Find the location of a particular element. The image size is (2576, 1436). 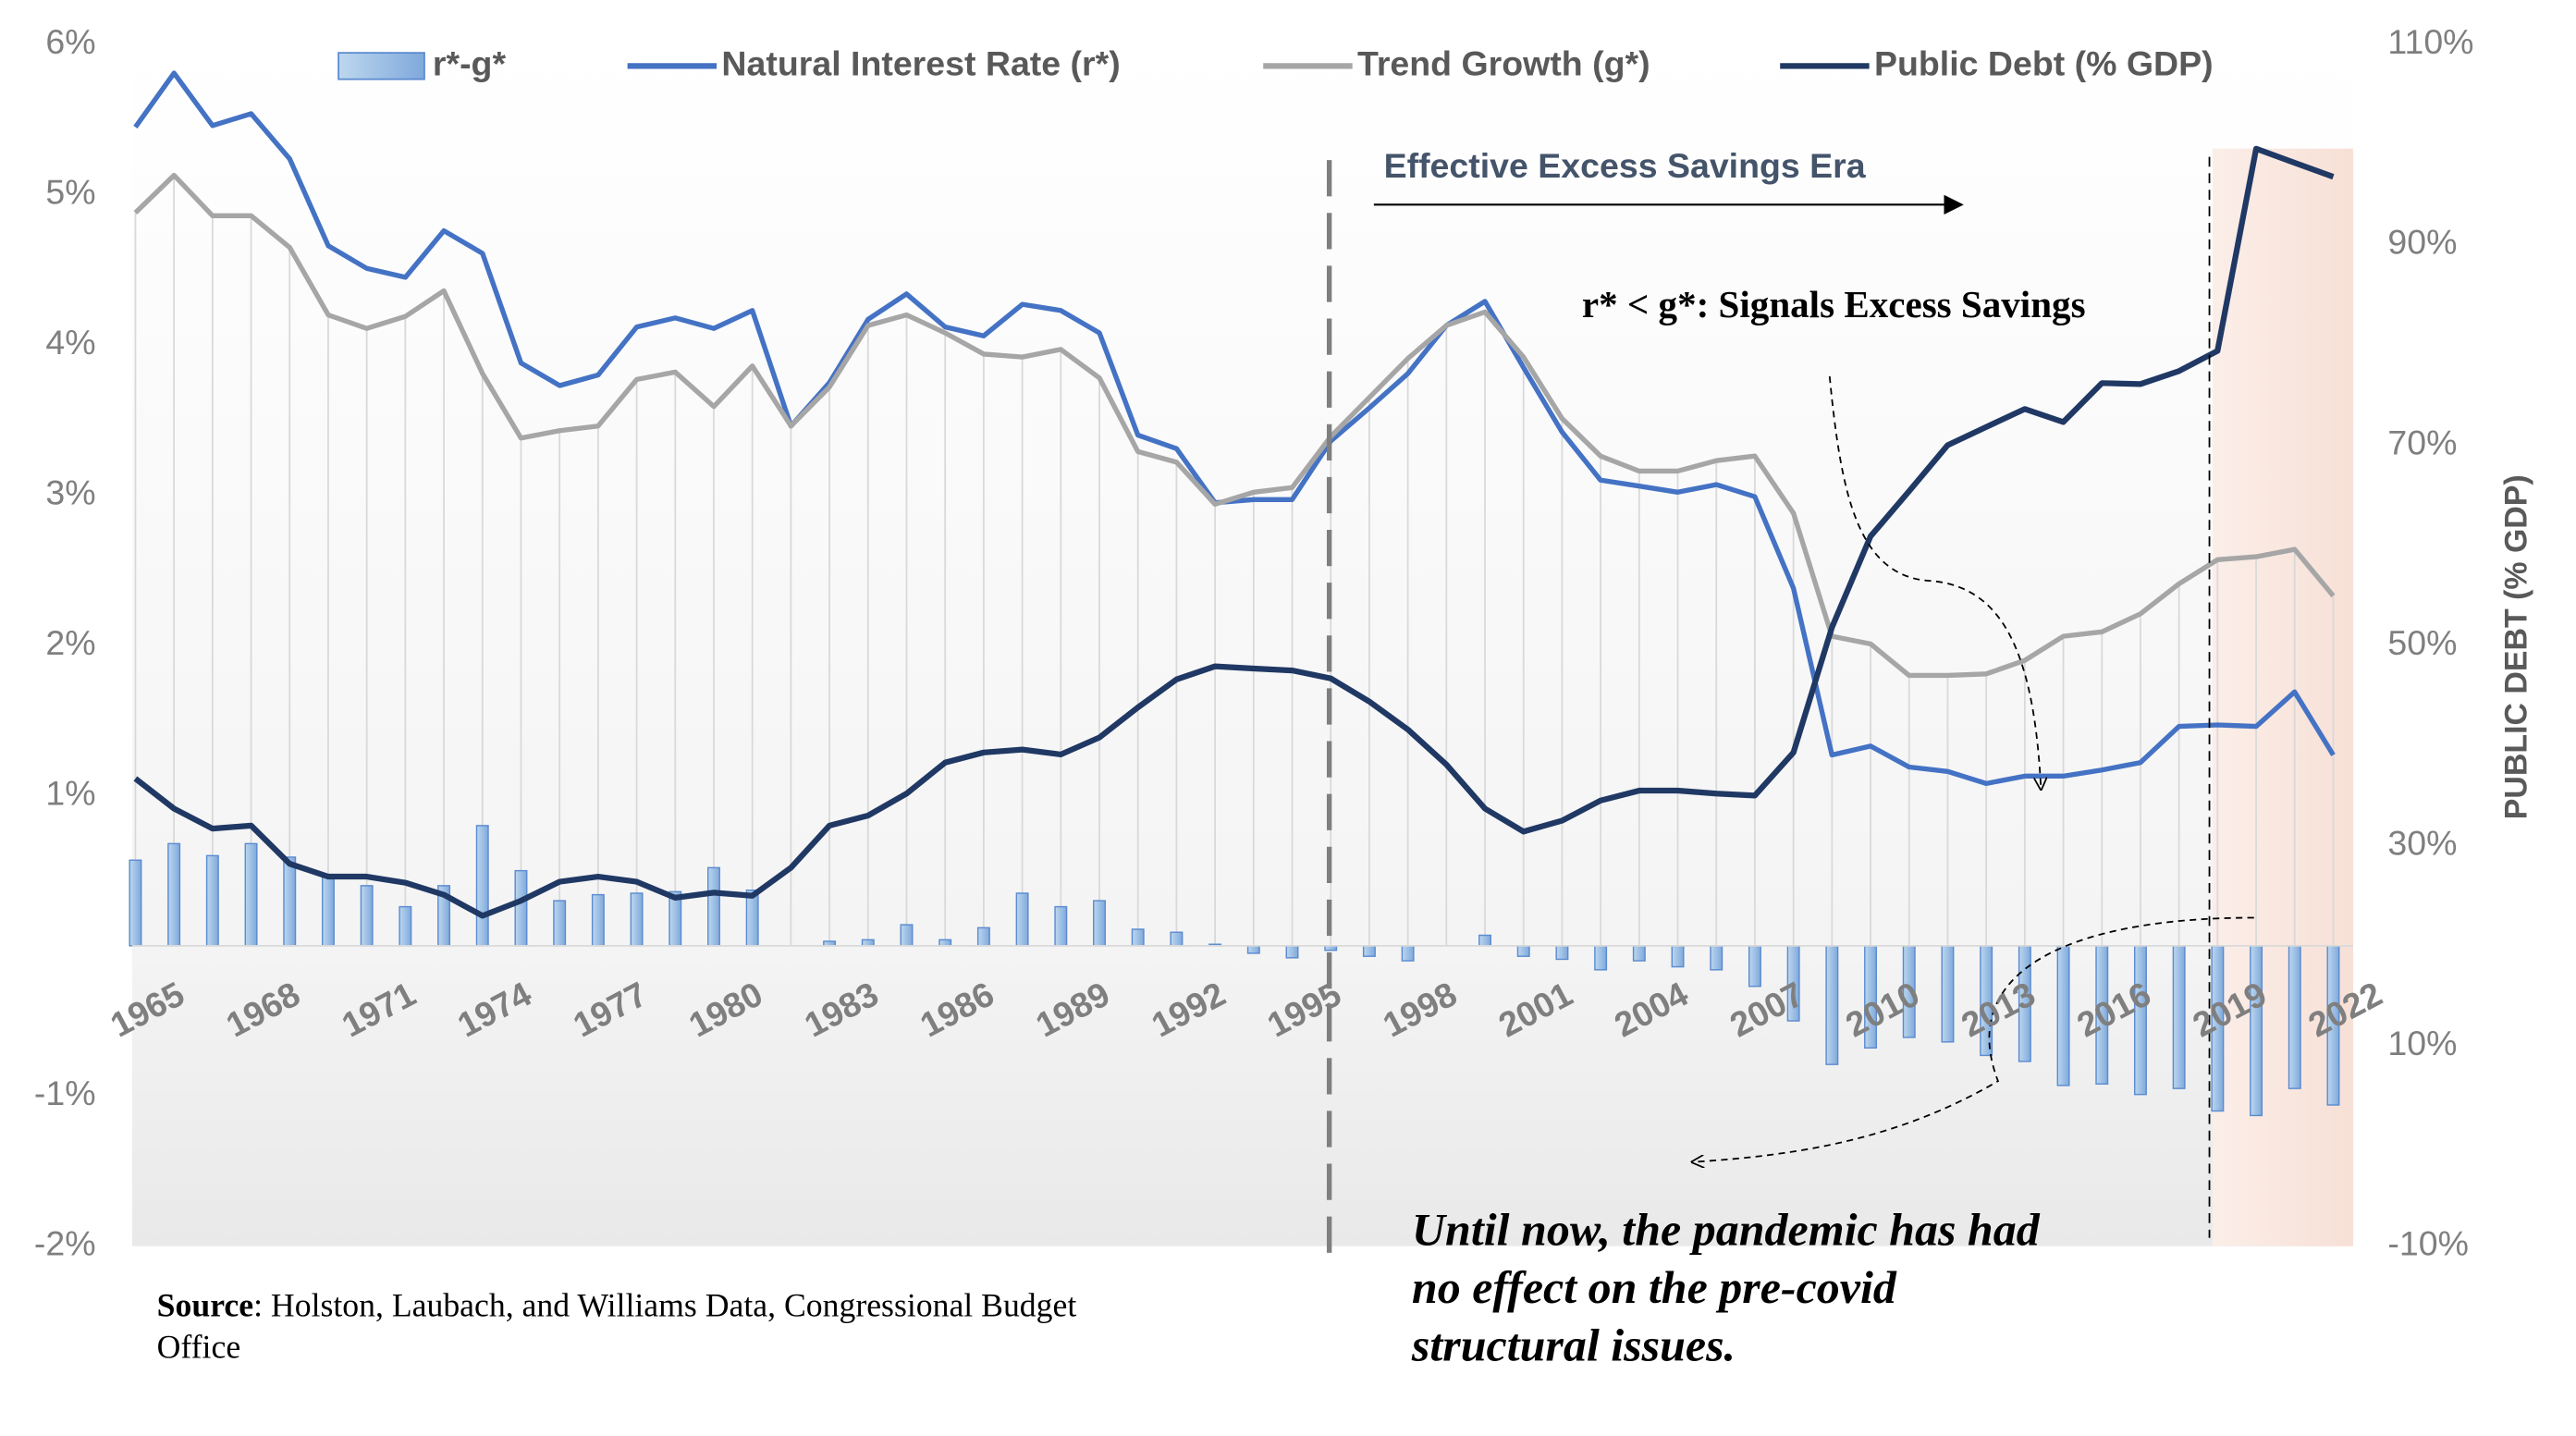

era-annotation: Effective Excess Savings Era is located at coordinates (1625, 166).